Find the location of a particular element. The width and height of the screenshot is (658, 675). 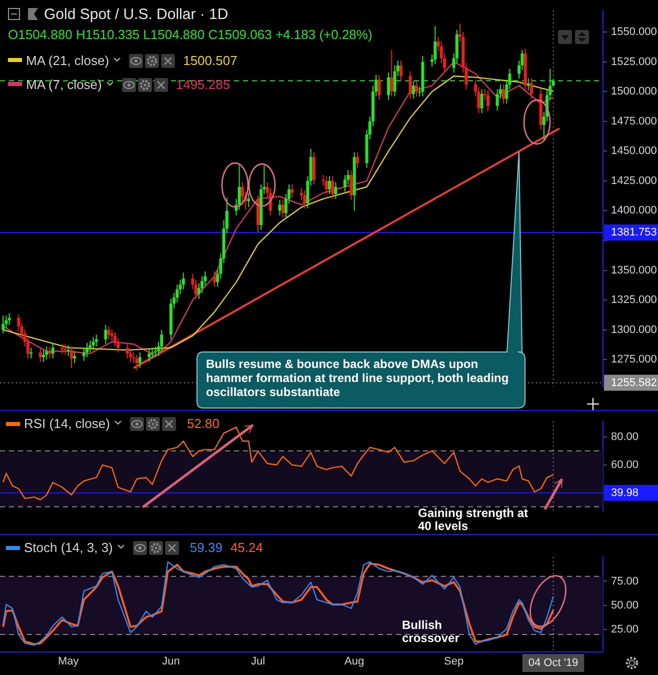

legend-label: MA (7, close) is located at coordinates (64, 84).